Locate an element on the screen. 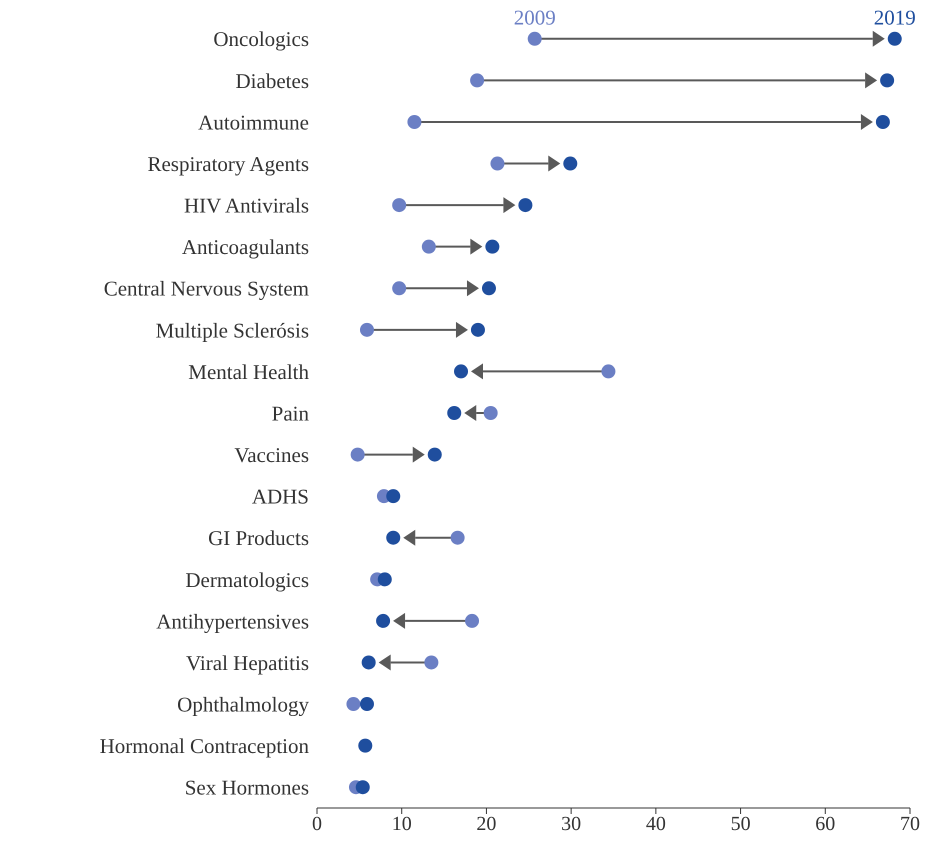 Image resolution: width=931 pixels, height=850 pixels. y-tick-label: Ophthalmology is located at coordinates (243, 704).